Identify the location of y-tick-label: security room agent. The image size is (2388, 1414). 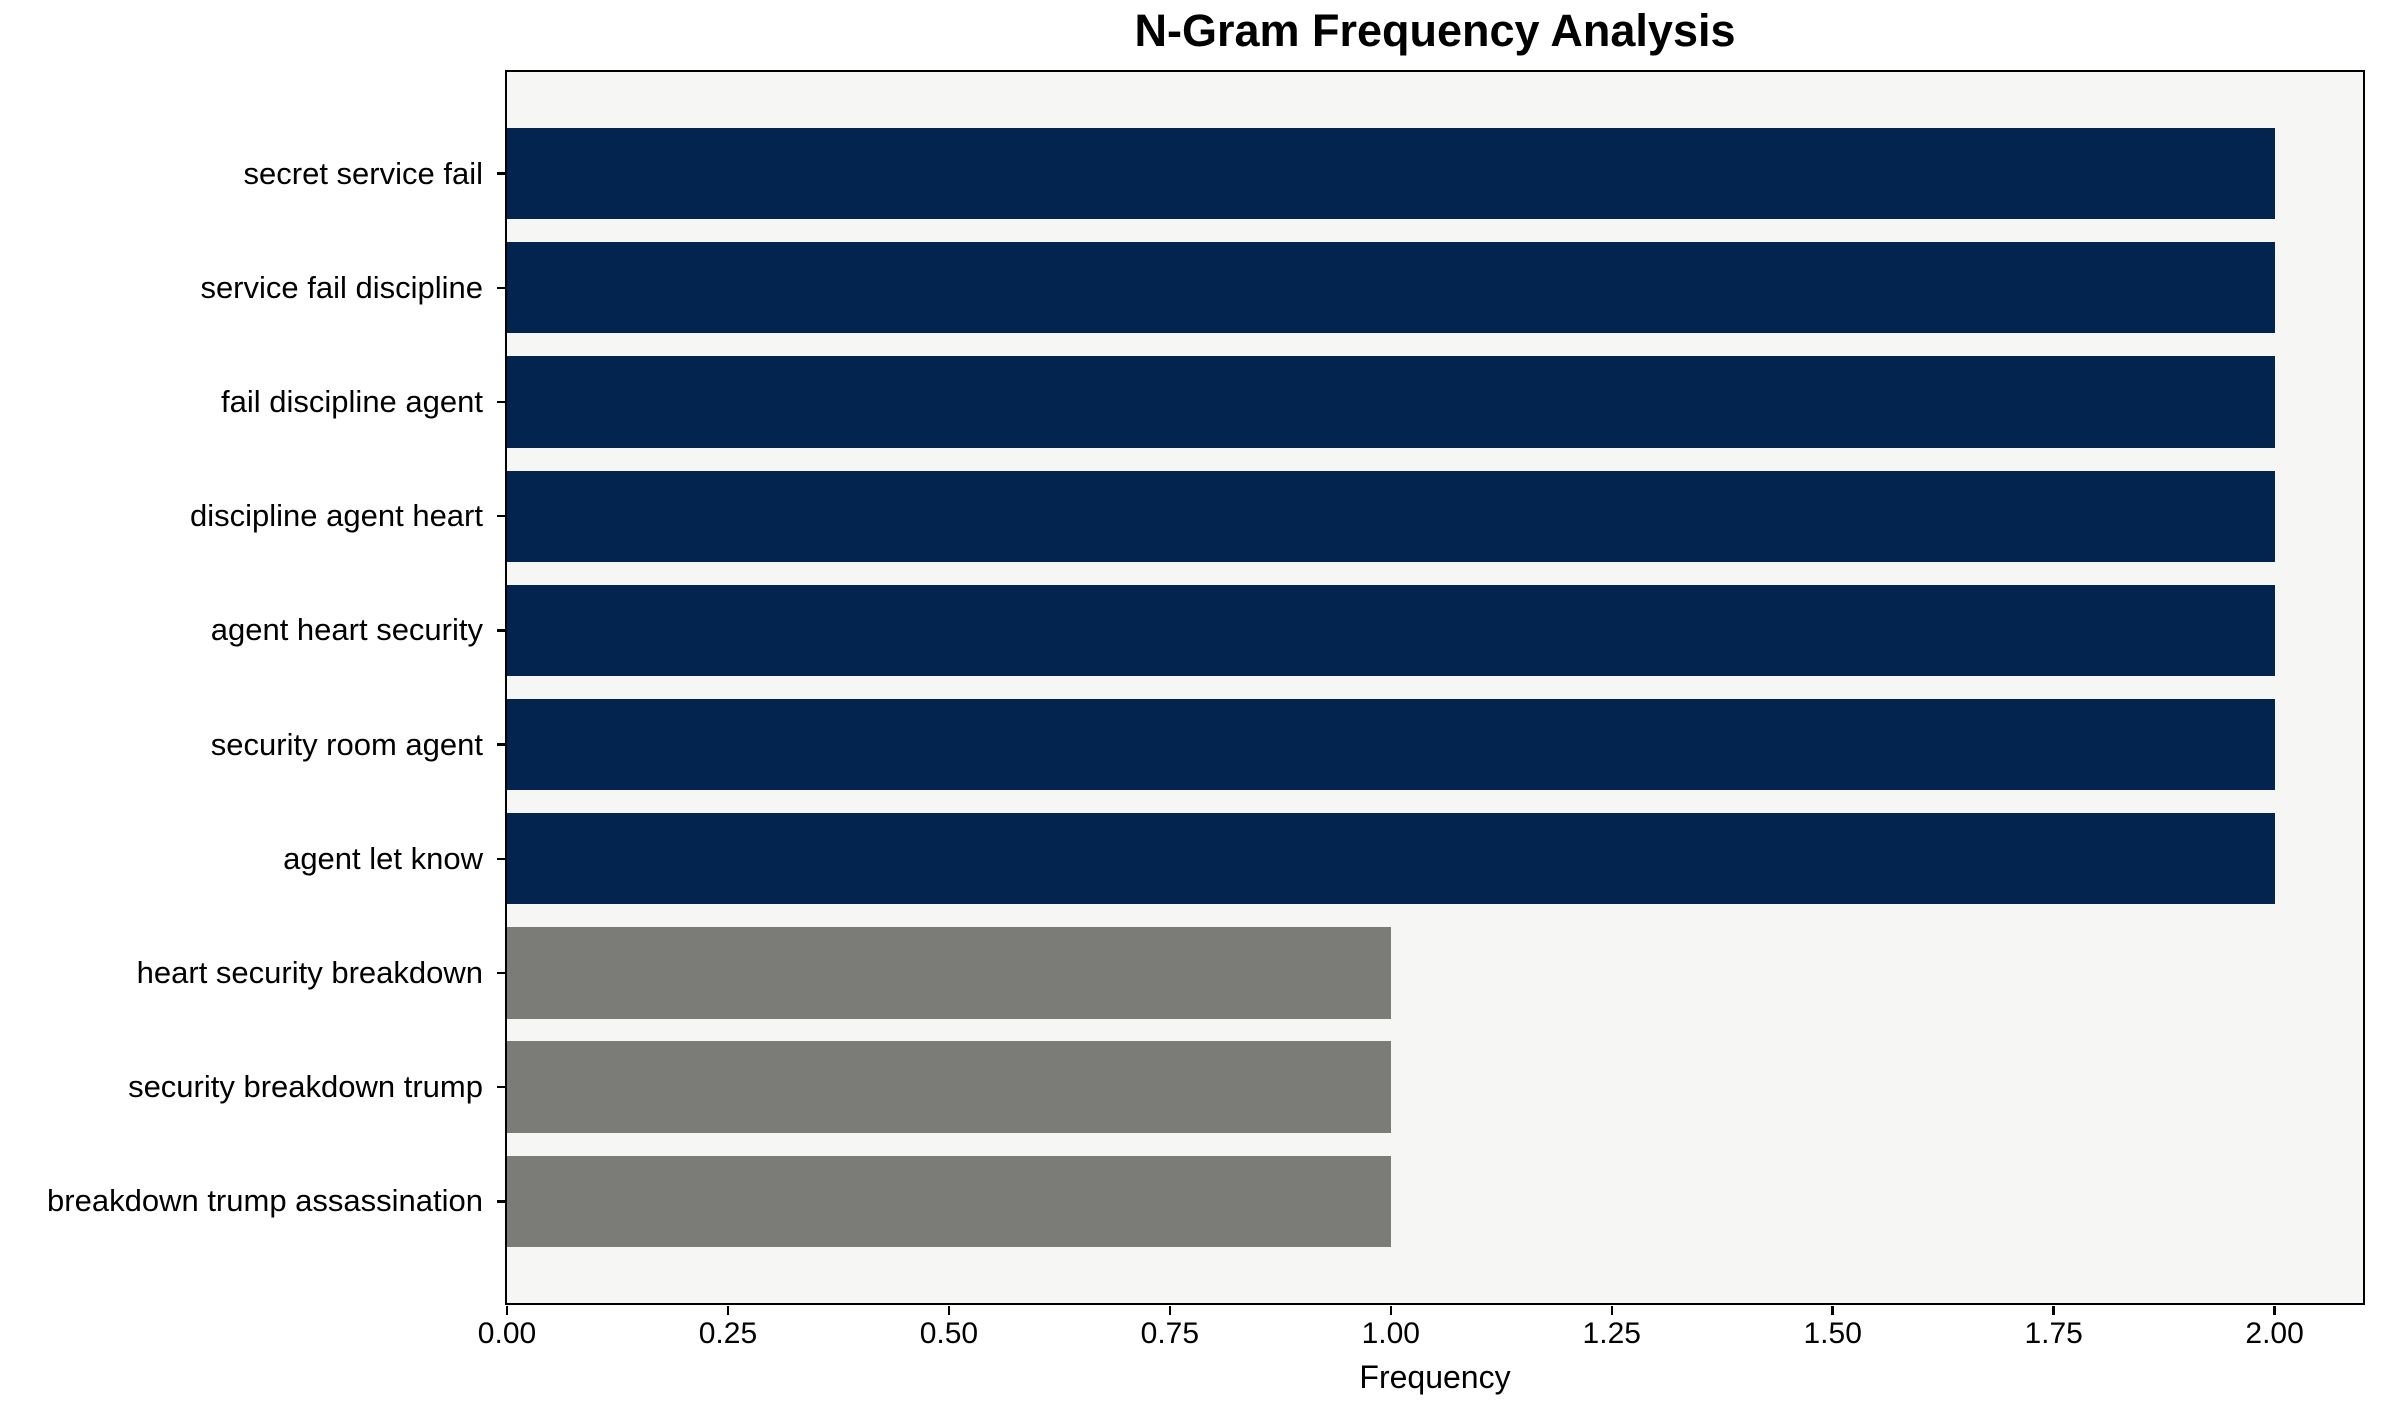
(346, 744).